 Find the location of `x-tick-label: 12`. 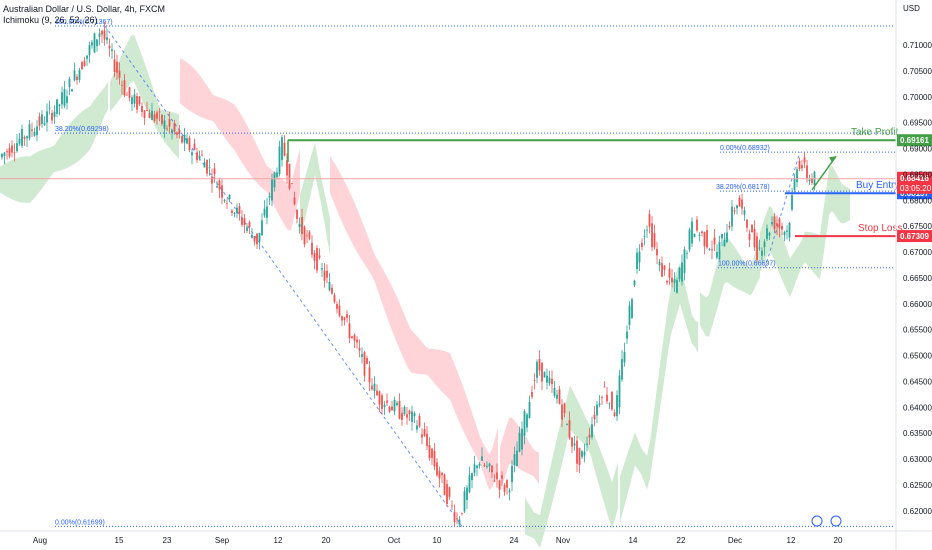

x-tick-label: 12 is located at coordinates (791, 540).